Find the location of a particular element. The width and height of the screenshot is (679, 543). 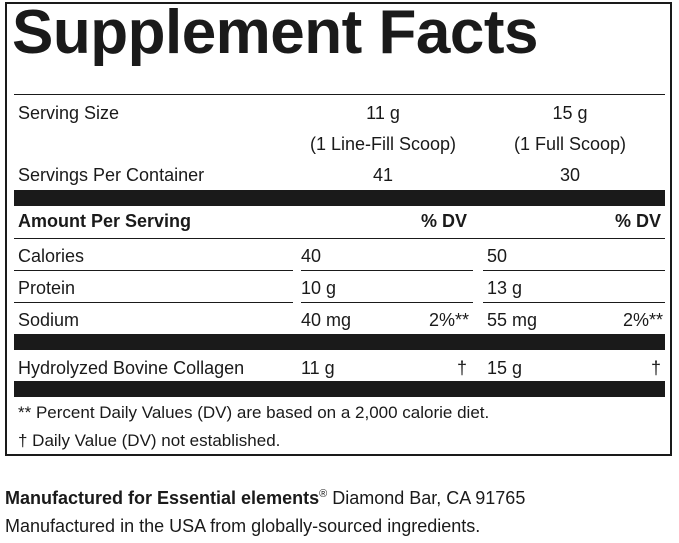

serving-size-col1-amount: 11 g is located at coordinates (383, 113).